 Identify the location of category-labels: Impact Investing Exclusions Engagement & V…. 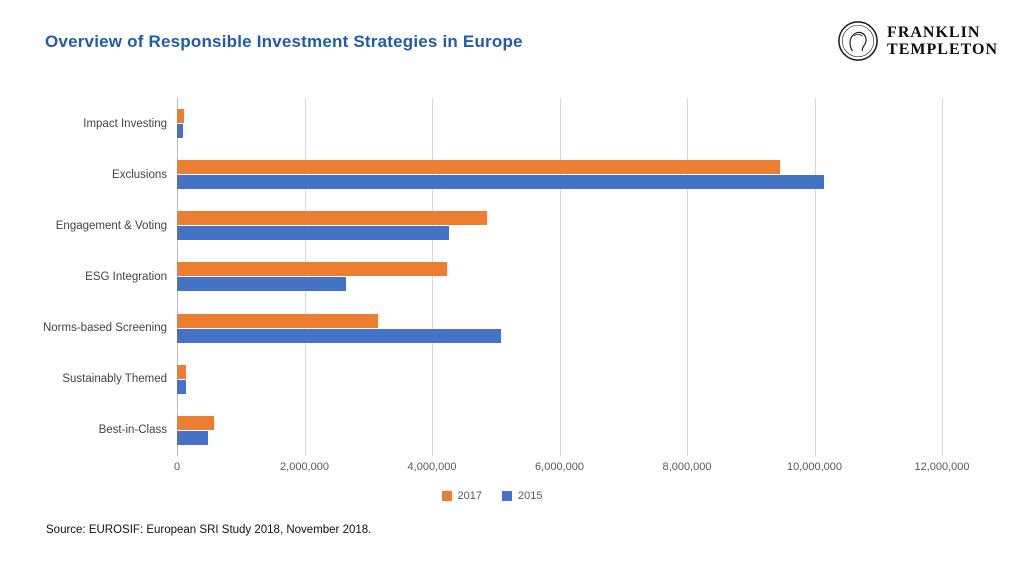
(109, 277).